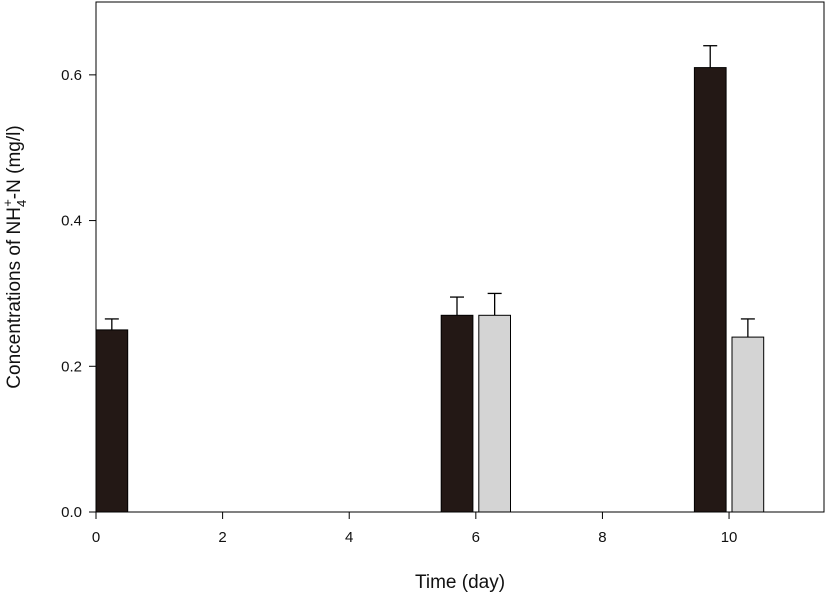 The height and width of the screenshot is (598, 827). What do you see at coordinates (729, 537) in the screenshot?
I see `x-tick-label: 10` at bounding box center [729, 537].